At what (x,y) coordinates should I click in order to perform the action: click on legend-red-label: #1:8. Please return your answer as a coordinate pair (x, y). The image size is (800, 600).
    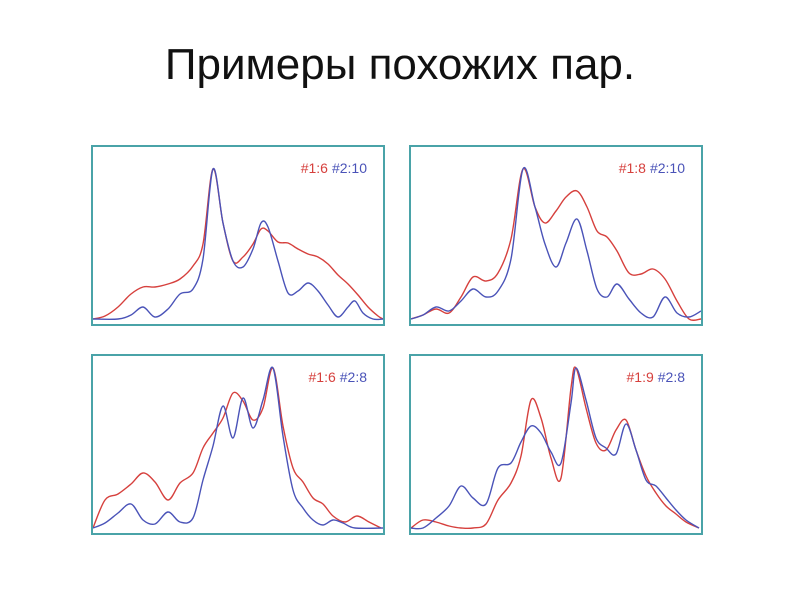
    Looking at the image, I should click on (632, 168).